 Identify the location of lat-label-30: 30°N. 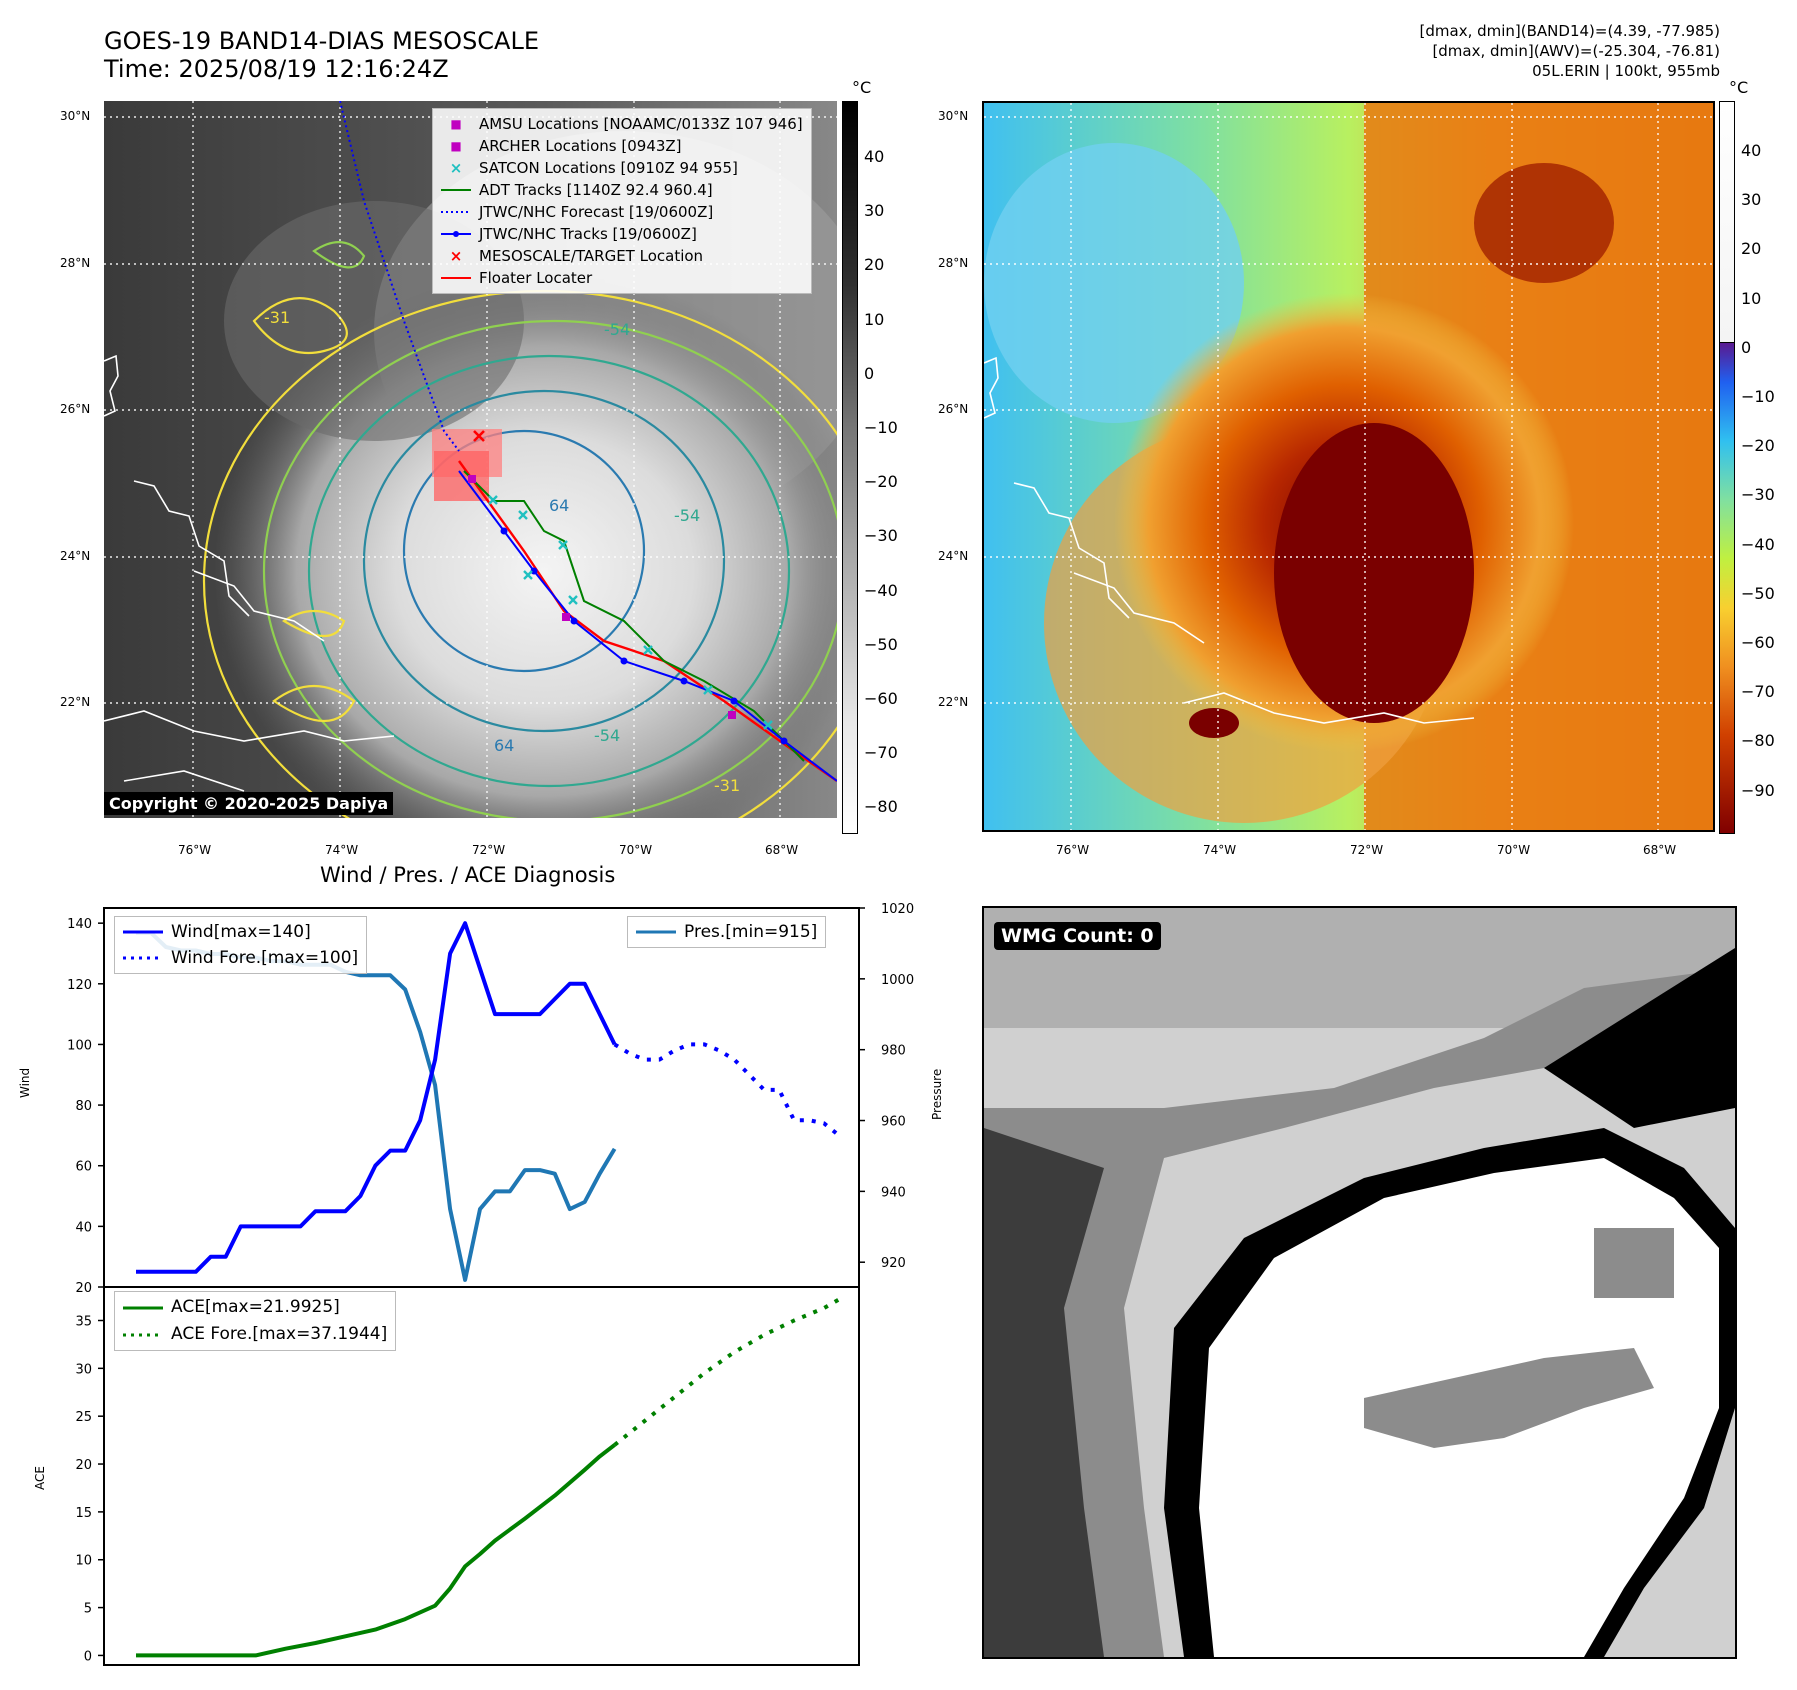
(75, 116).